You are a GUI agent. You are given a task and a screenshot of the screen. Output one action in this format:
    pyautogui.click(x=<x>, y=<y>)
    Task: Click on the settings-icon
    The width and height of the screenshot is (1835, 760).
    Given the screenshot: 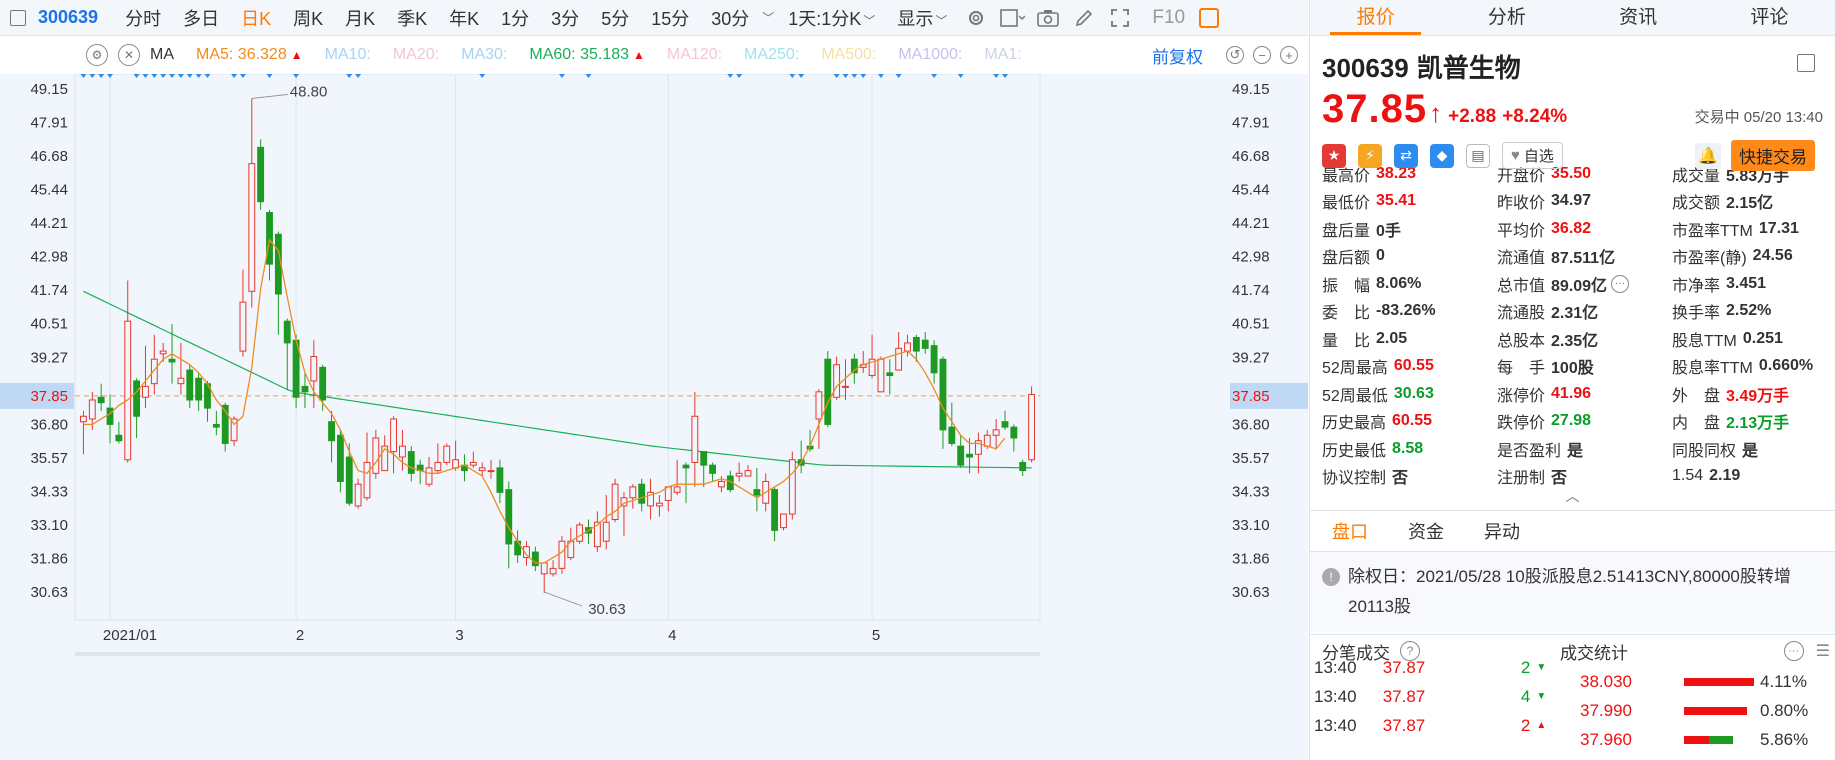 What is the action you would take?
    pyautogui.click(x=976, y=18)
    